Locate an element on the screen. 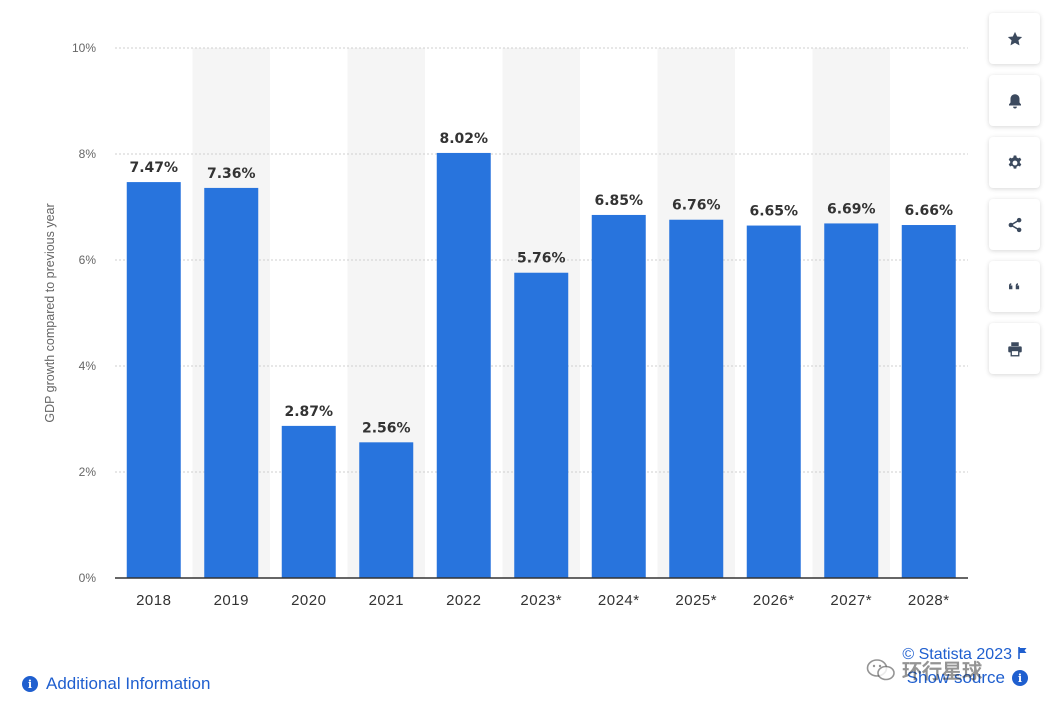 The height and width of the screenshot is (720, 1050). side-toolbar is located at coordinates (1015, 199).